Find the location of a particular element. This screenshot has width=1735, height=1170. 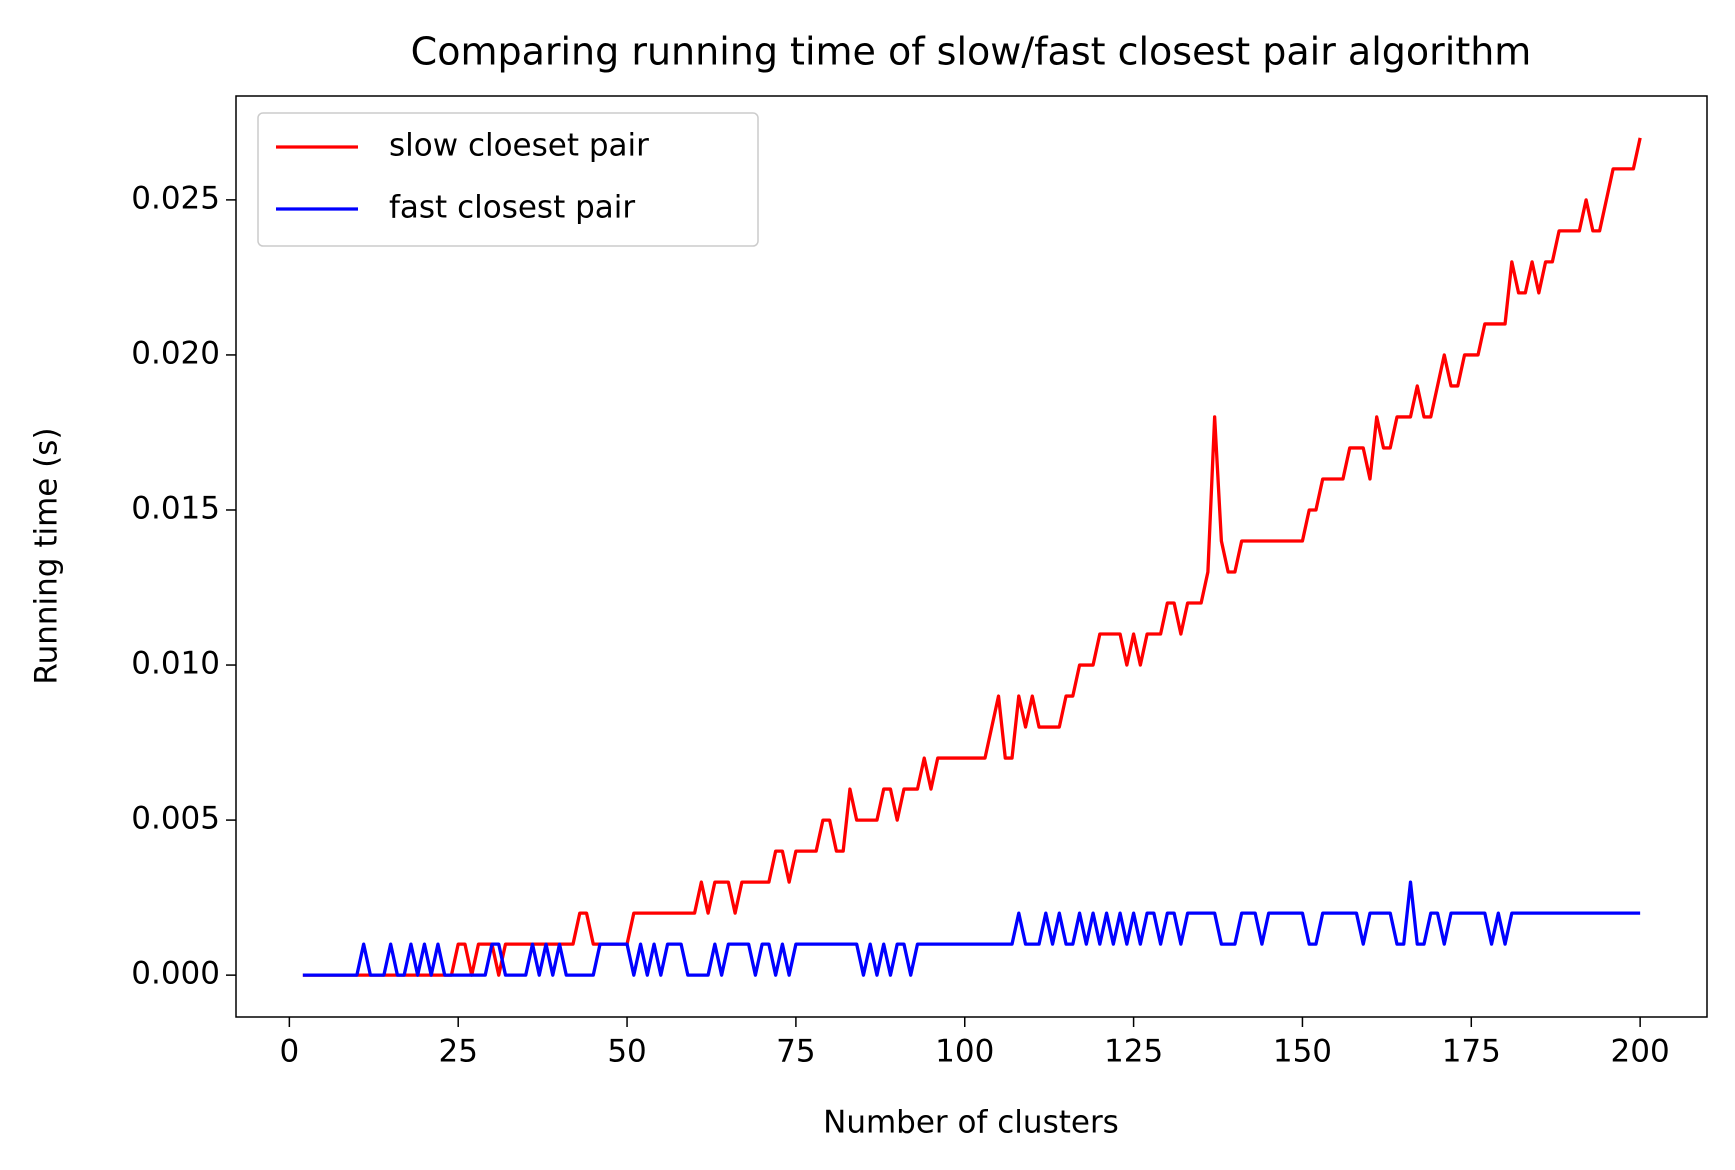

y-tick-label: 0.020 is located at coordinates (175, 353).